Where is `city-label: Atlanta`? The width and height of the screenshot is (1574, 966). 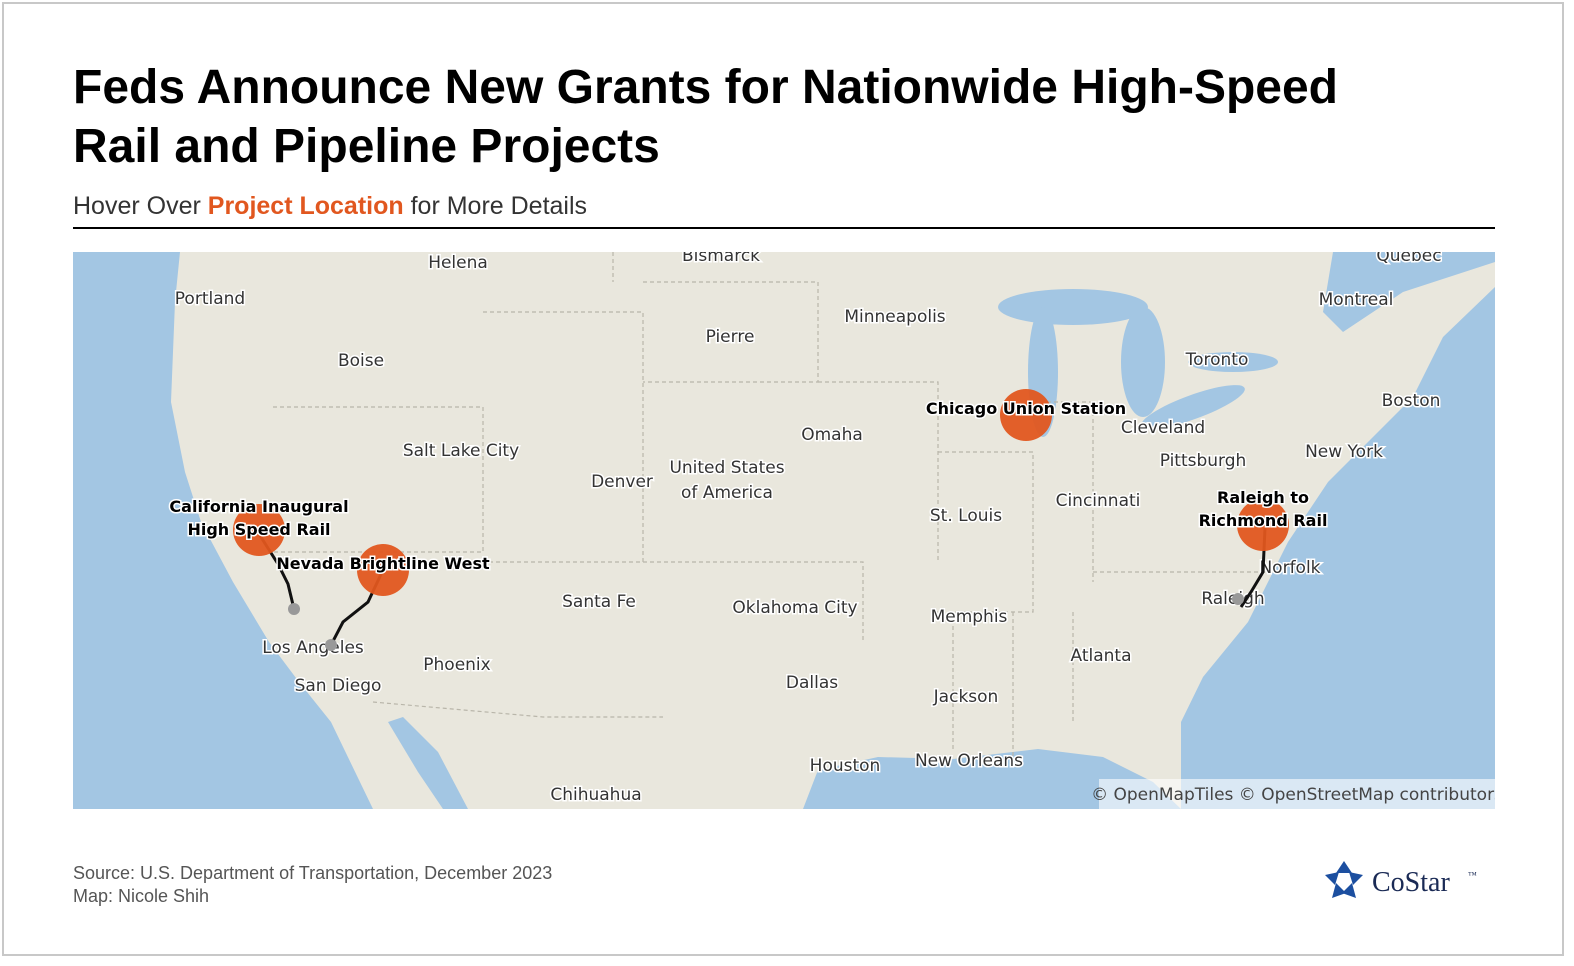 city-label: Atlanta is located at coordinates (1101, 656).